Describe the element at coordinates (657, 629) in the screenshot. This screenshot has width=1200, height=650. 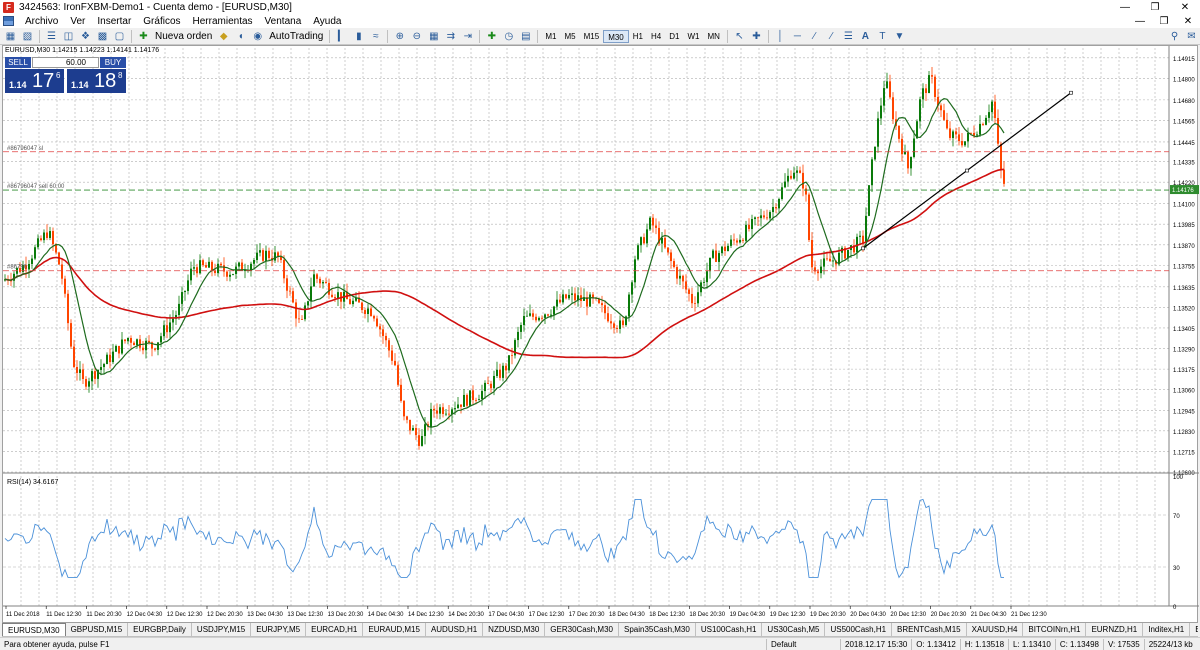
I see `chart-tab: Spain35Cash,M30` at that location.